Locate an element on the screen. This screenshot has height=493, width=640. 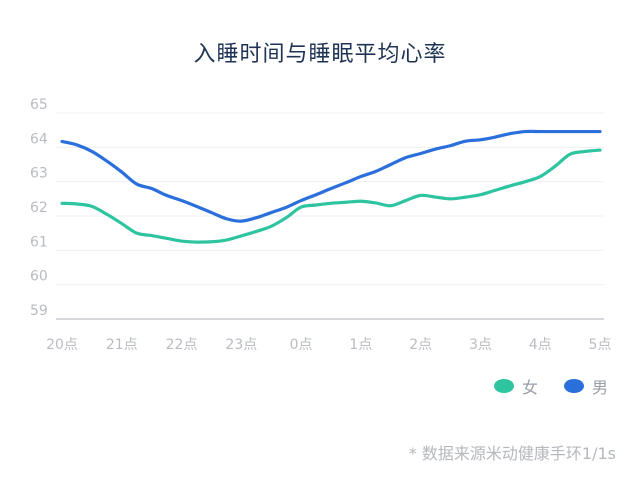
y-tick-label: 59 is located at coordinates (39, 311).